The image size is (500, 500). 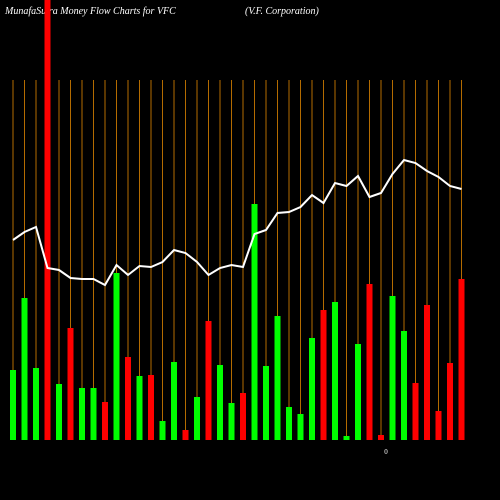 What do you see at coordinates (386, 452) in the screenshot?
I see `zero-label: 0` at bounding box center [386, 452].